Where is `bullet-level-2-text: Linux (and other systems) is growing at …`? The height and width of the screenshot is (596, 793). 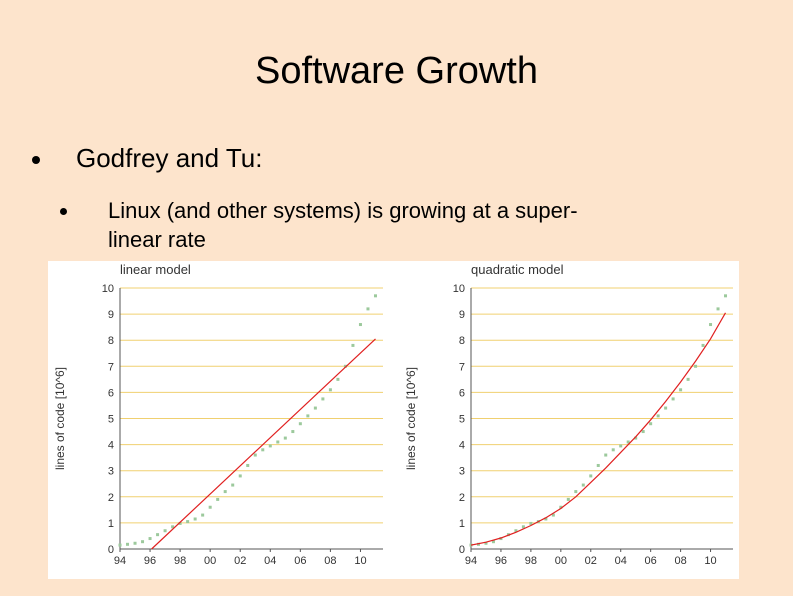 bullet-level-2-text: Linux (and other systems) is growing at … is located at coordinates (343, 225).